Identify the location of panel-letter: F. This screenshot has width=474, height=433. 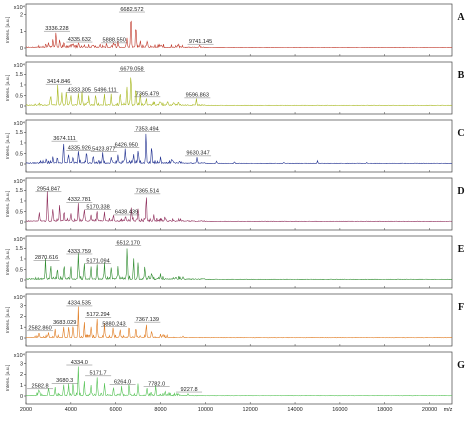
(461, 307).